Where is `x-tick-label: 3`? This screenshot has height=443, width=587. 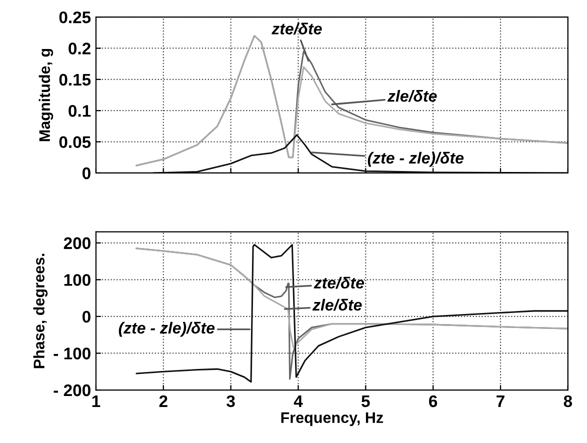 x-tick-label: 3 is located at coordinates (230, 401).